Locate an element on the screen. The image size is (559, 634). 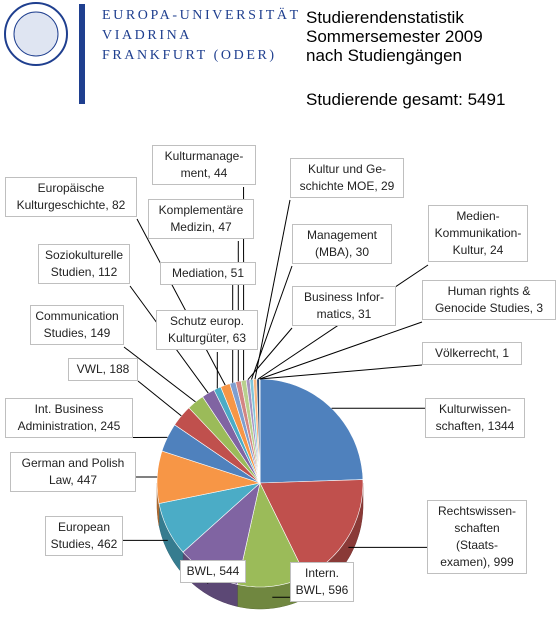
data-label: Soziokulturelle Studien, 112 is located at coordinates (84, 264).